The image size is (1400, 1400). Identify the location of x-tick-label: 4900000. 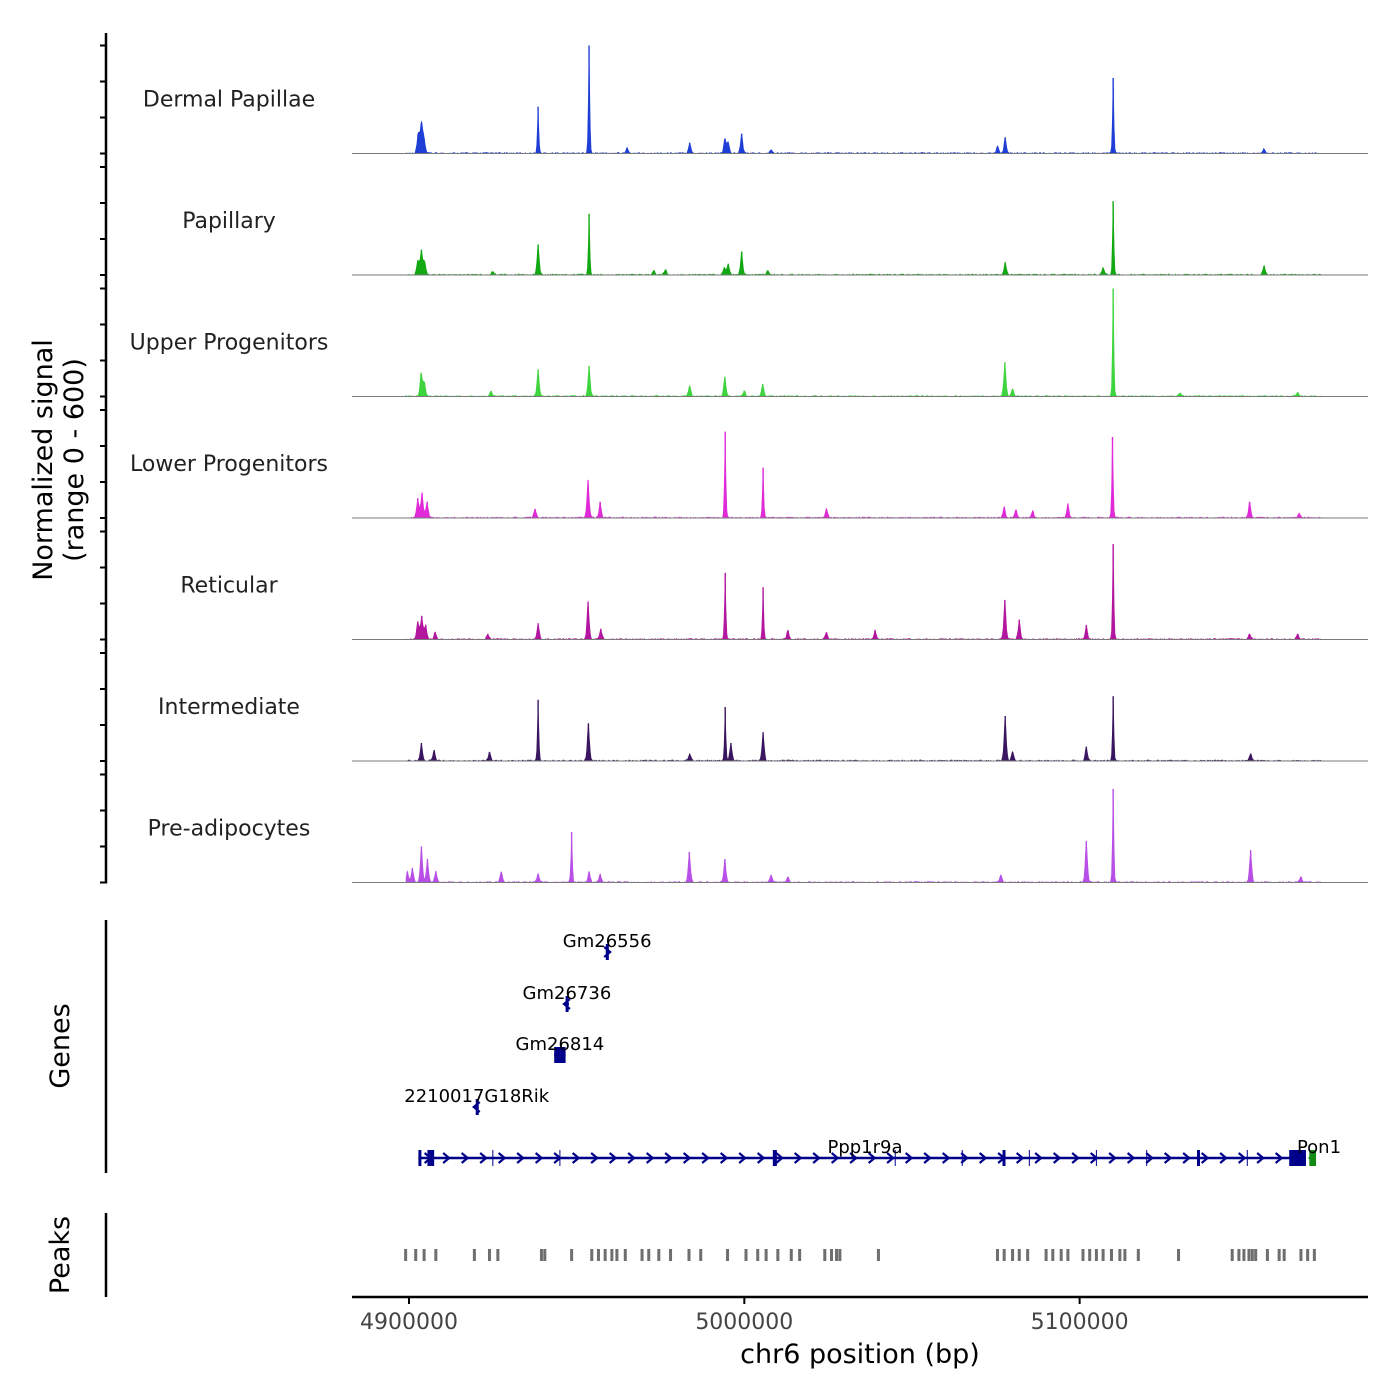
(409, 1322).